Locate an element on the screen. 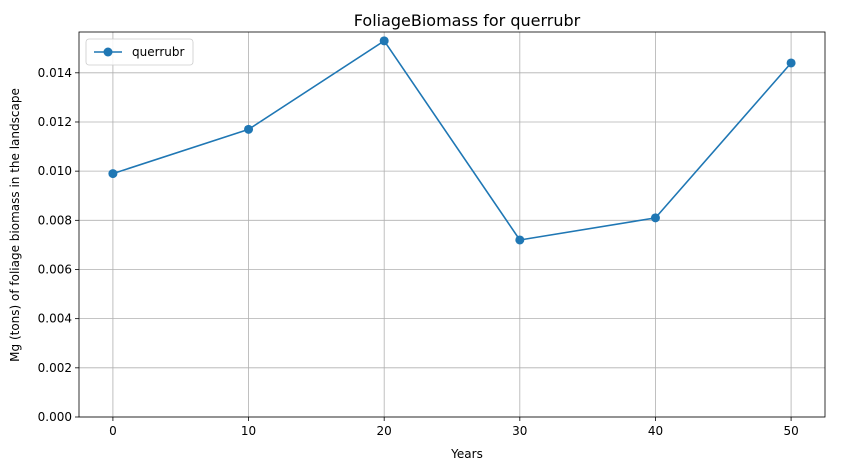 This screenshot has width=863, height=470. y-tick-label: 0.006 is located at coordinates (55, 269).